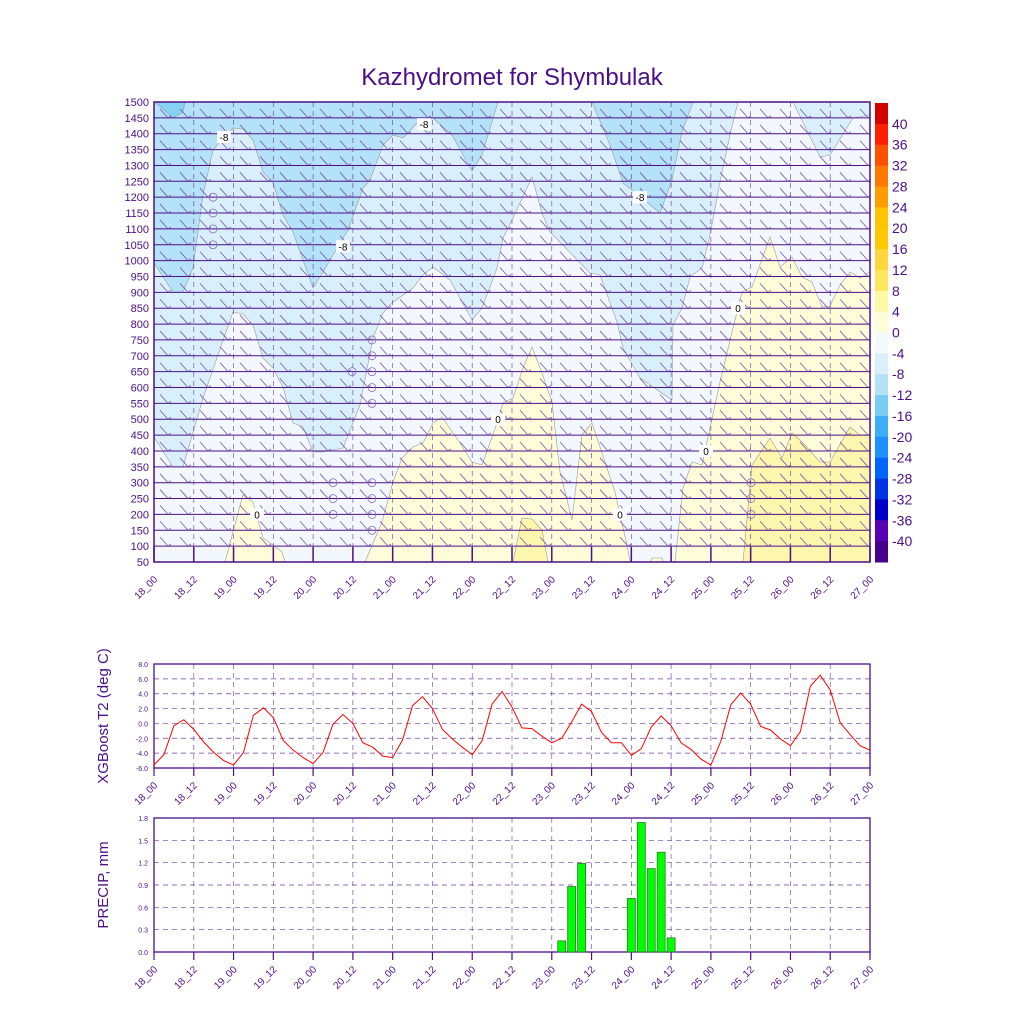 The image size is (1024, 1024). What do you see at coordinates (137, 230) in the screenshot?
I see `y-tick-label: 1100` at bounding box center [137, 230].